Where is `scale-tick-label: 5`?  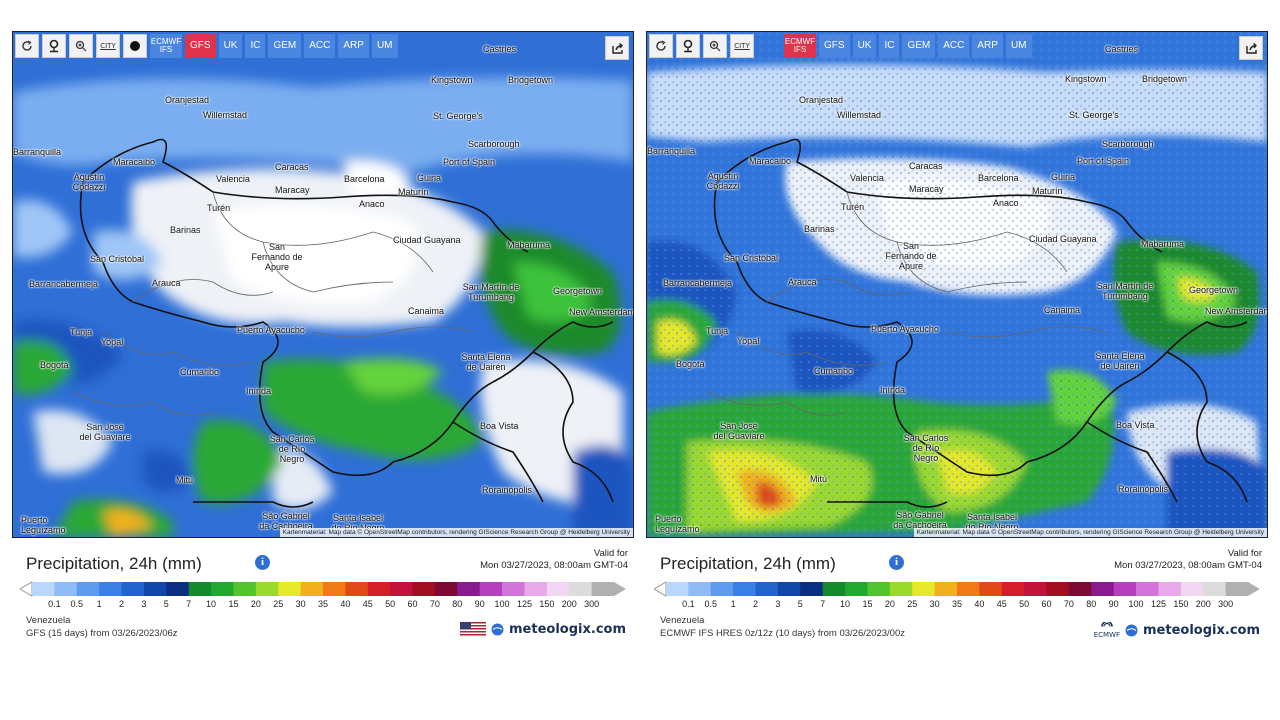 scale-tick-label: 5 is located at coordinates (166, 604).